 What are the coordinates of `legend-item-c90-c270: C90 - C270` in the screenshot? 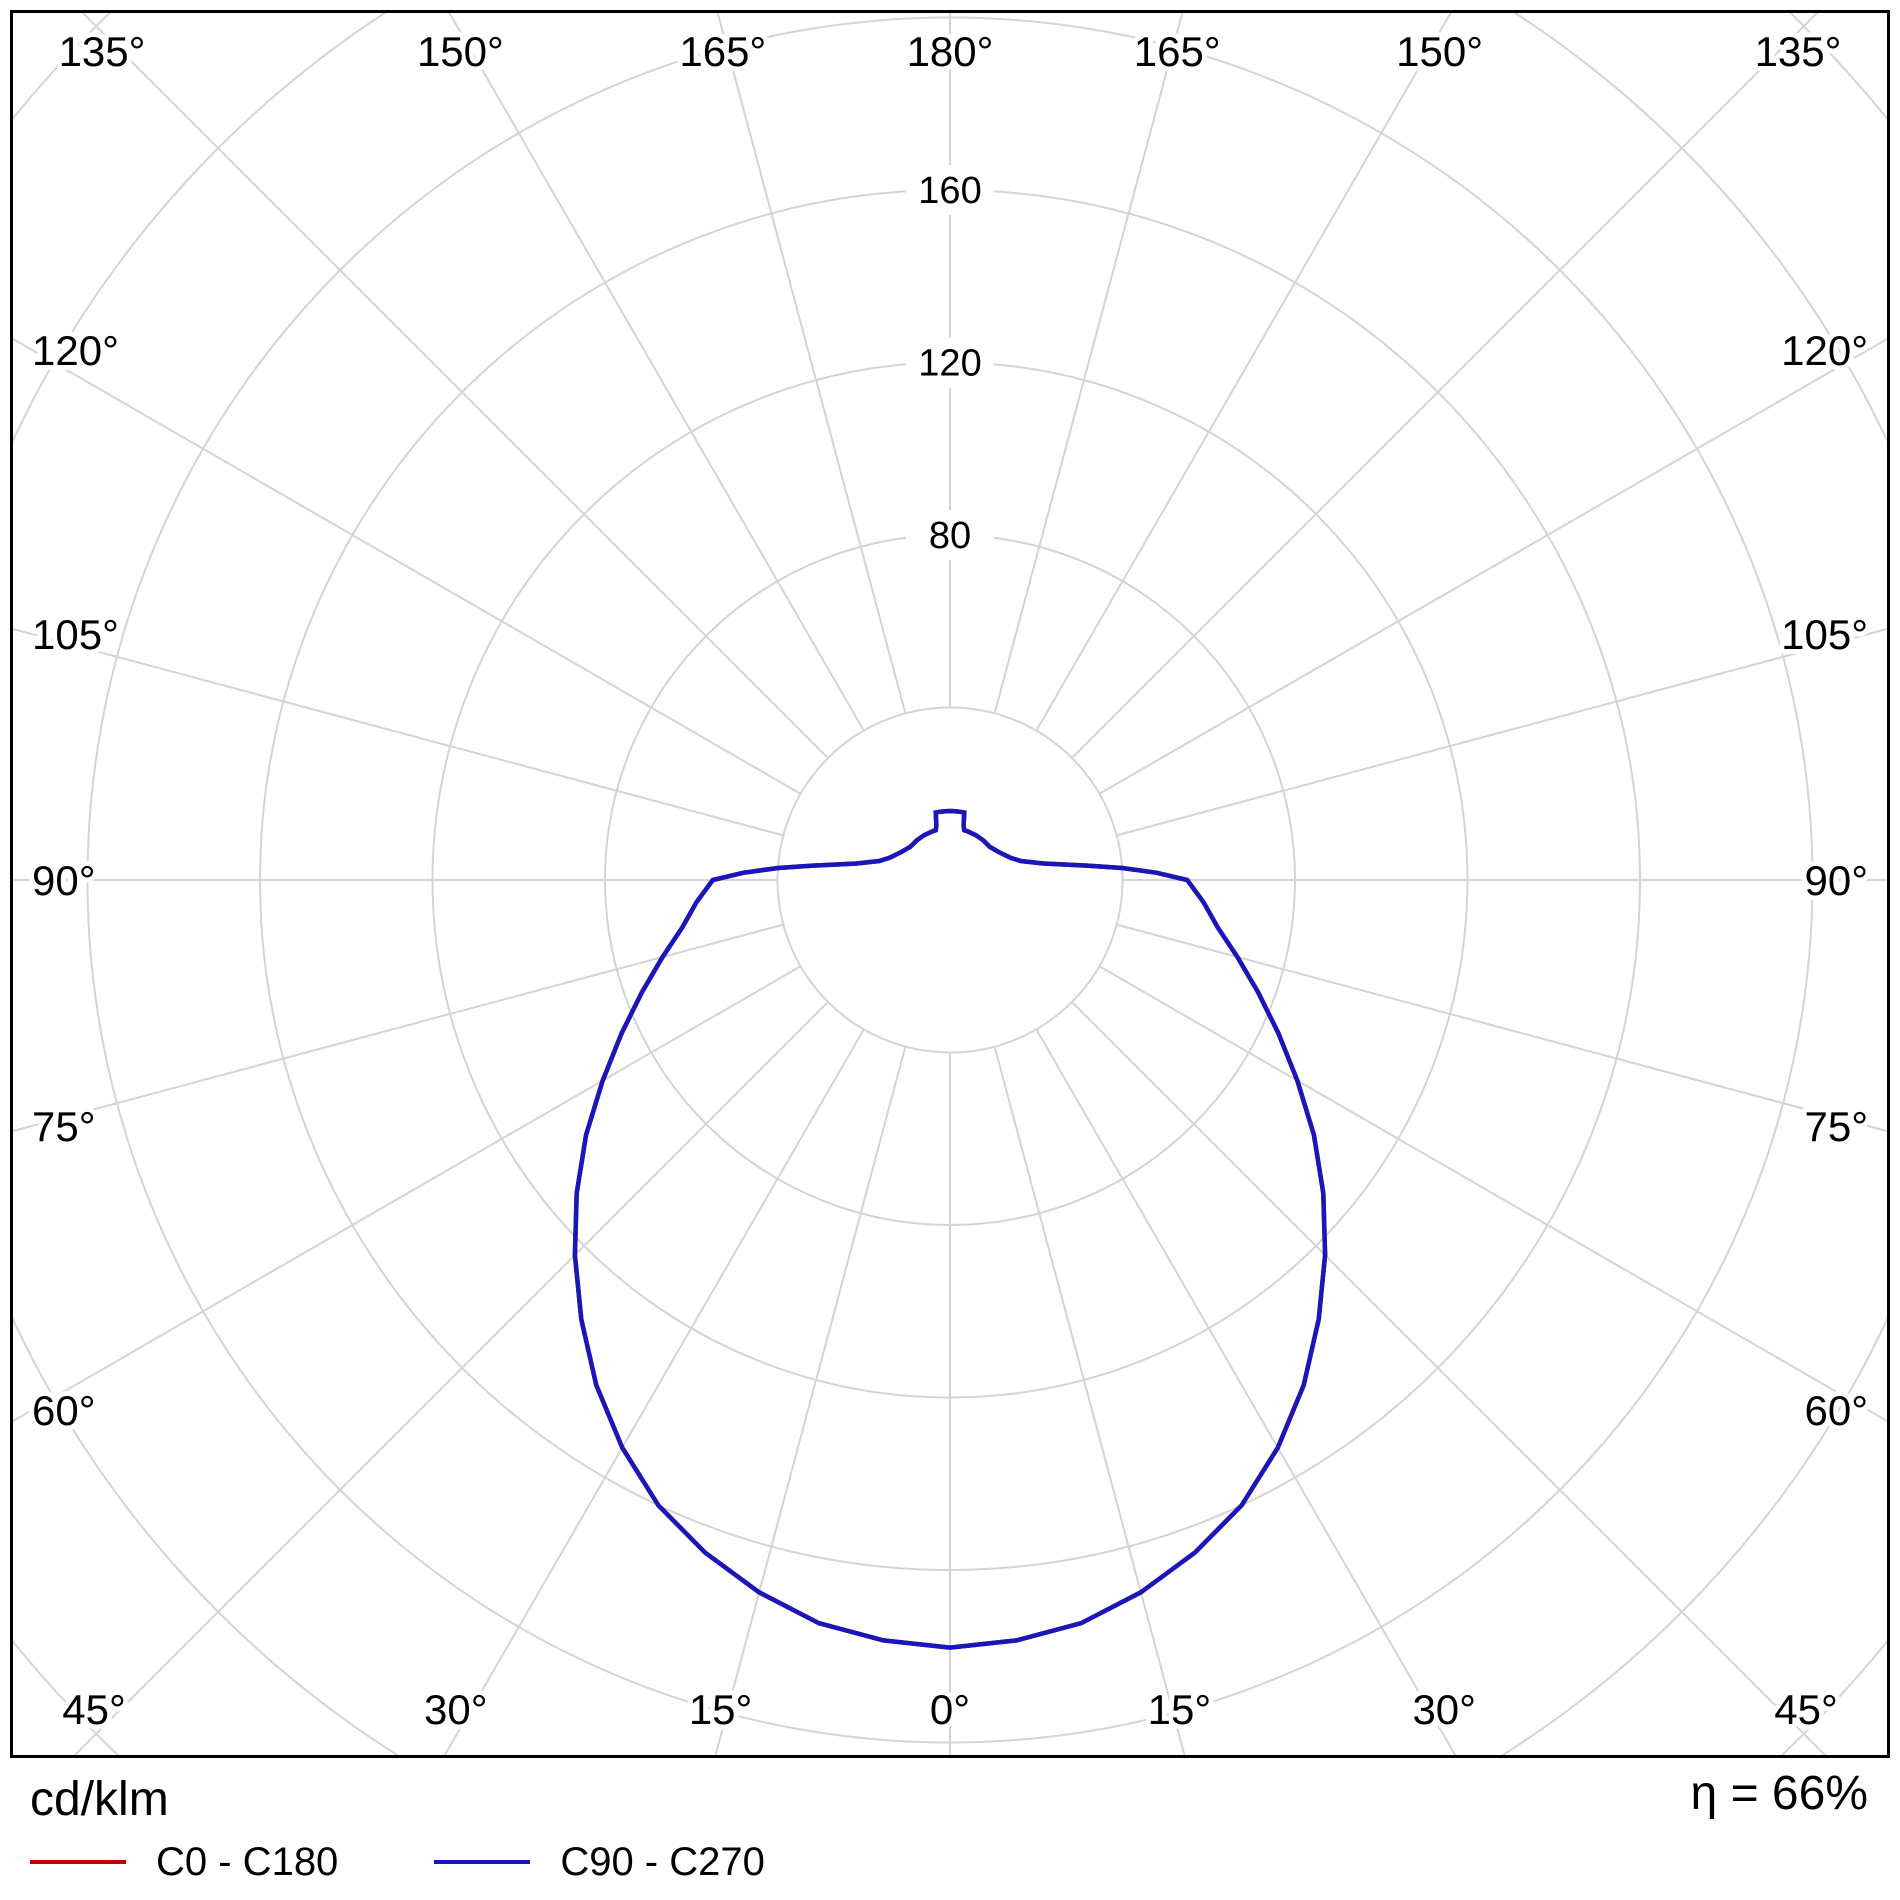 It's located at (599, 1862).